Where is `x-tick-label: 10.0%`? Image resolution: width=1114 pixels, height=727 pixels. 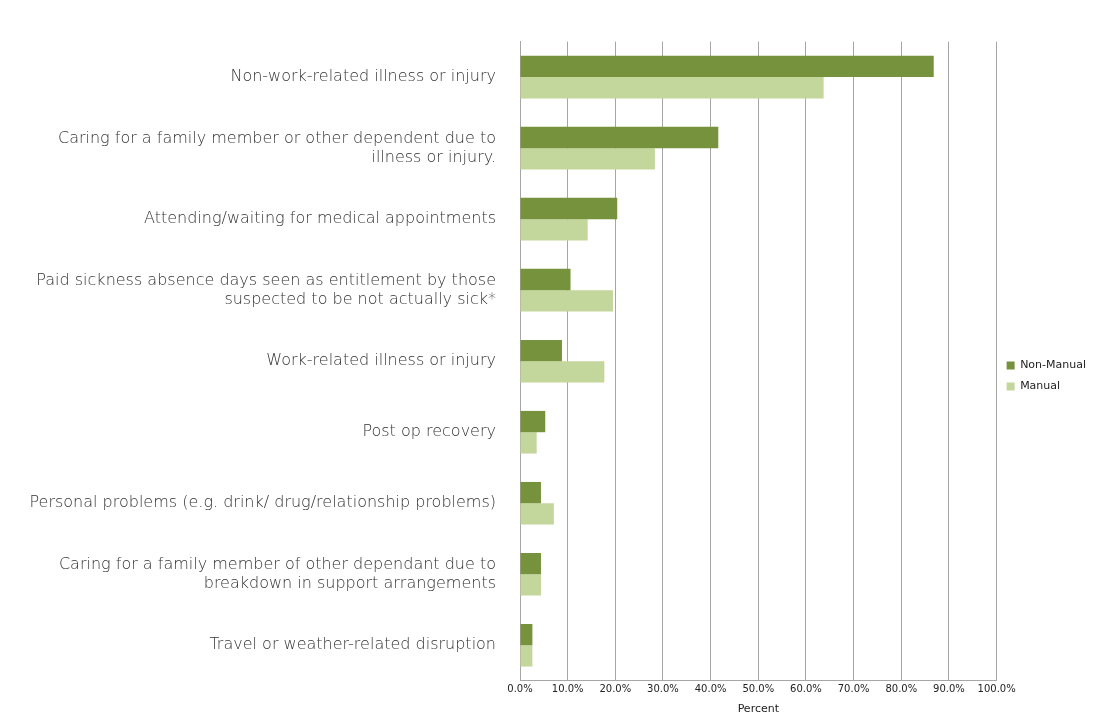 x-tick-label: 10.0% is located at coordinates (567, 689).